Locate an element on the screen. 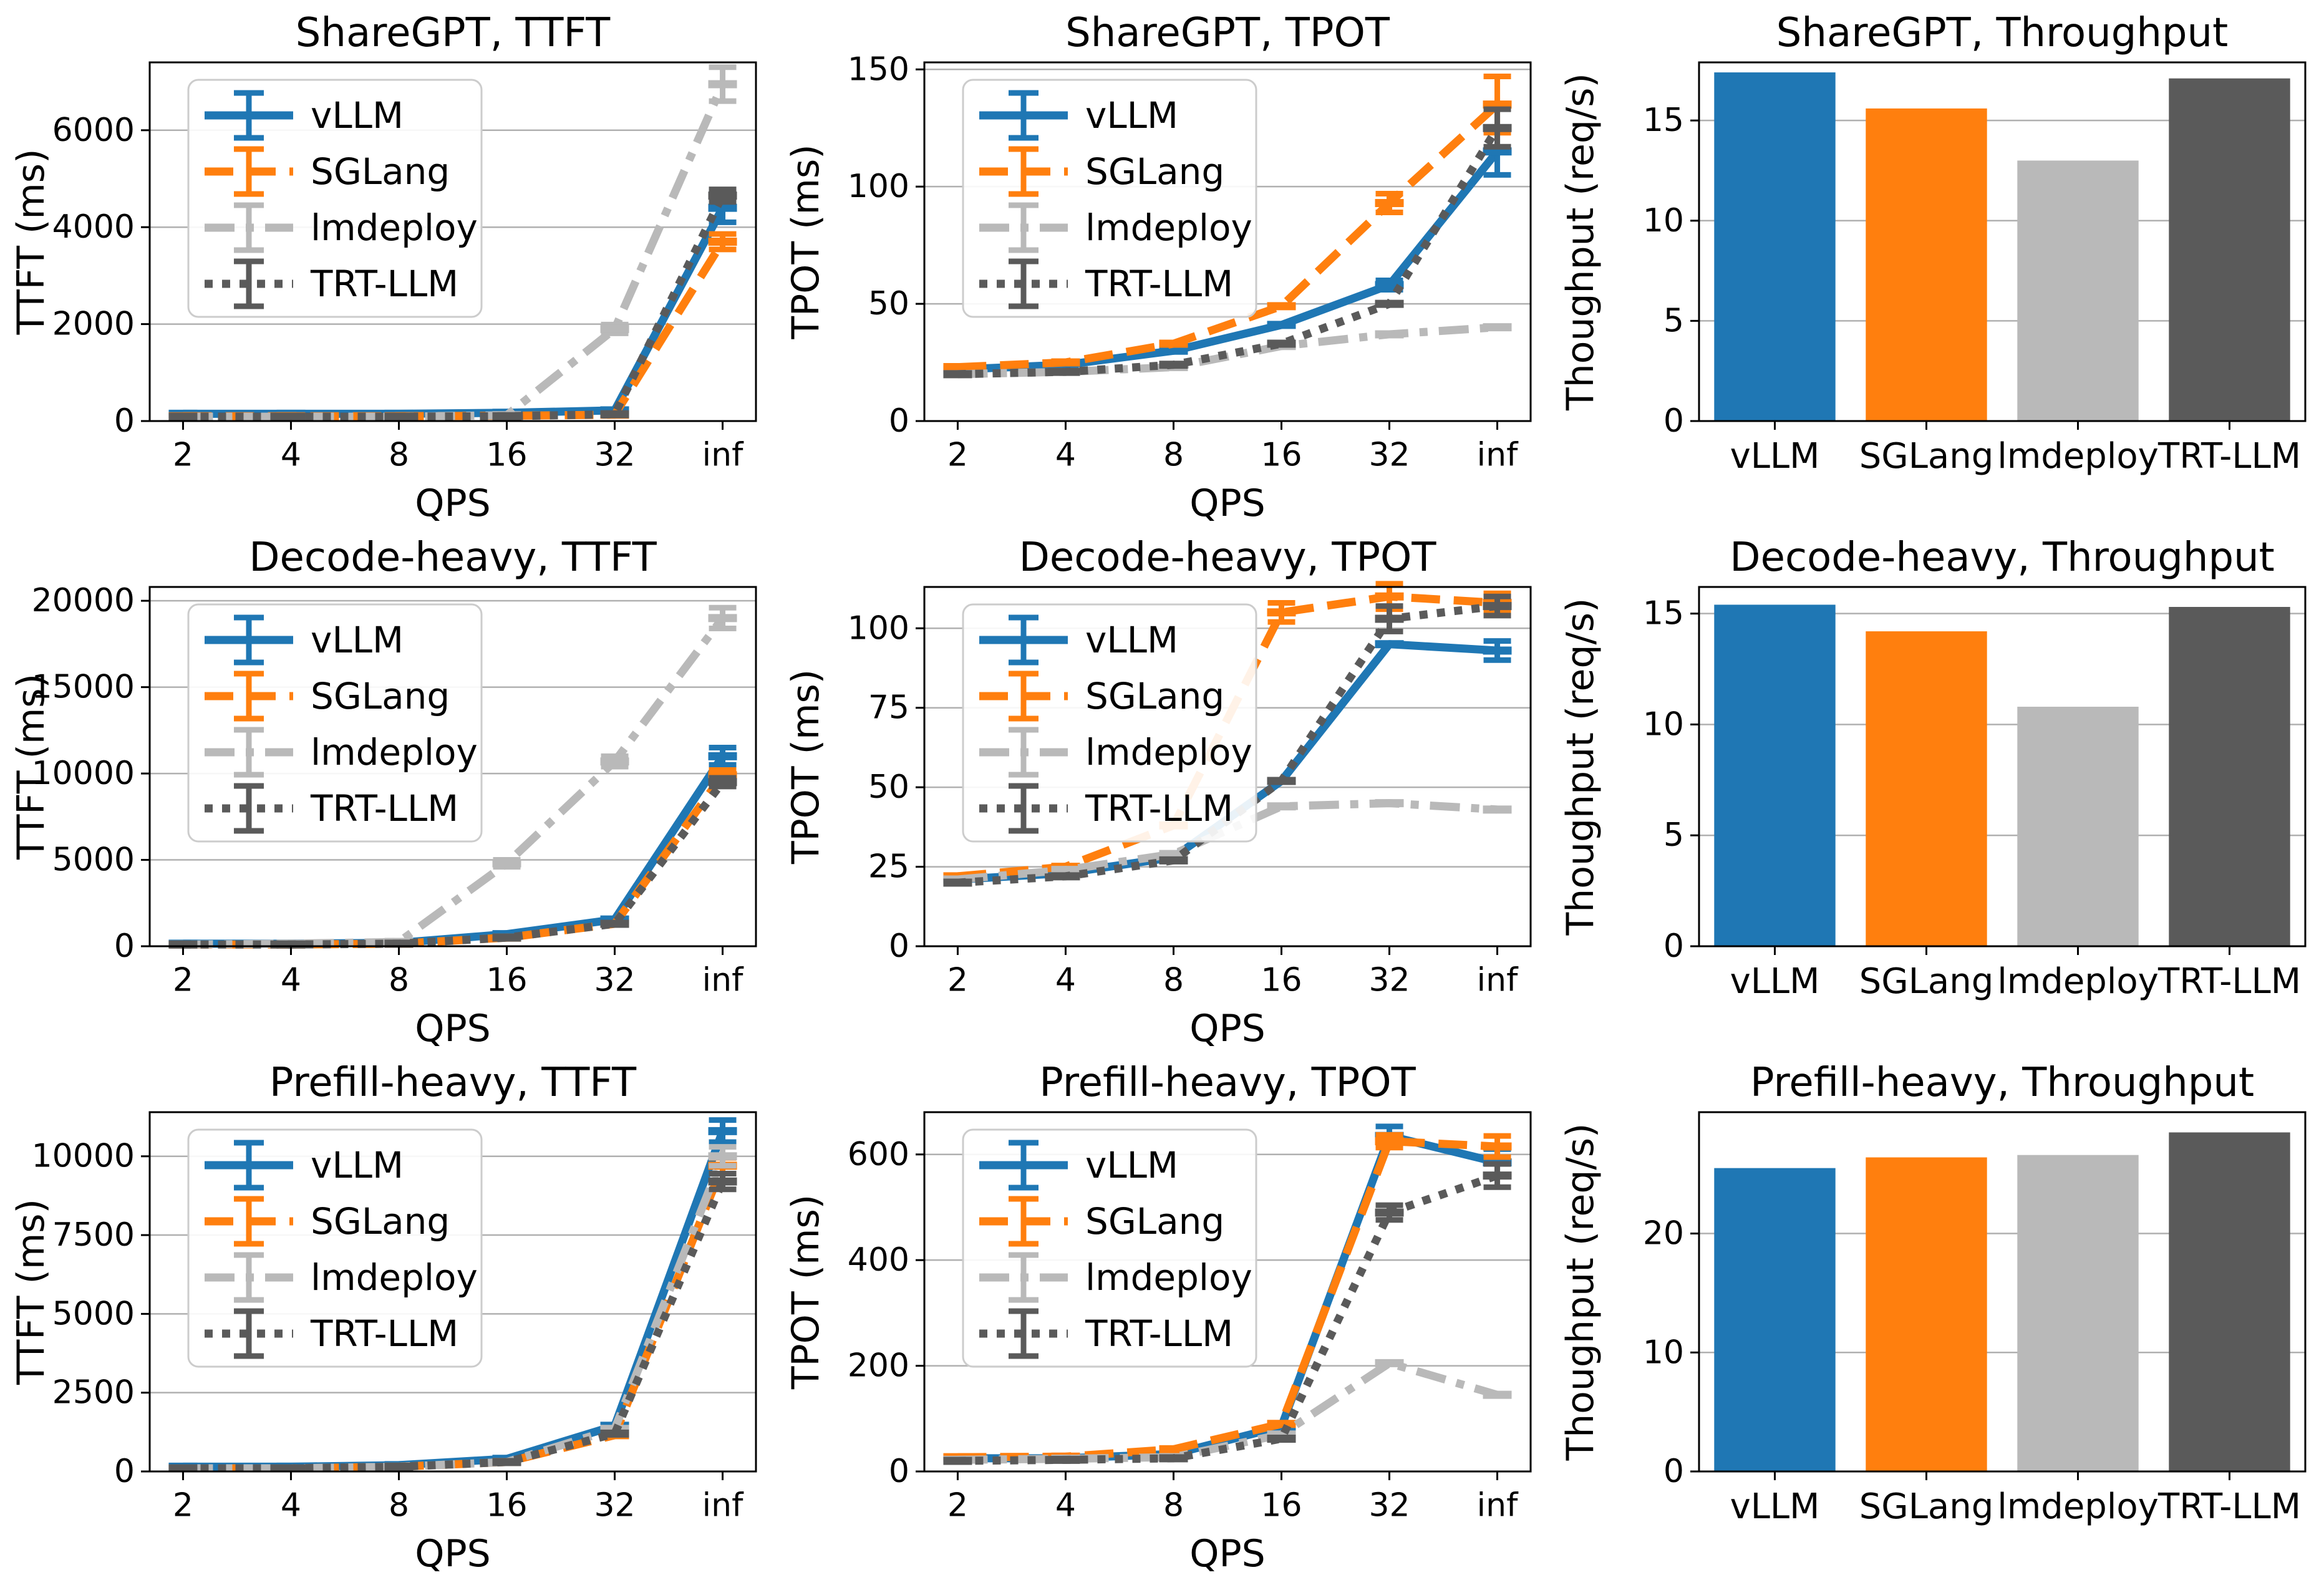 The height and width of the screenshot is (1575, 2324). y-tick-label: 75 is located at coordinates (888, 708).